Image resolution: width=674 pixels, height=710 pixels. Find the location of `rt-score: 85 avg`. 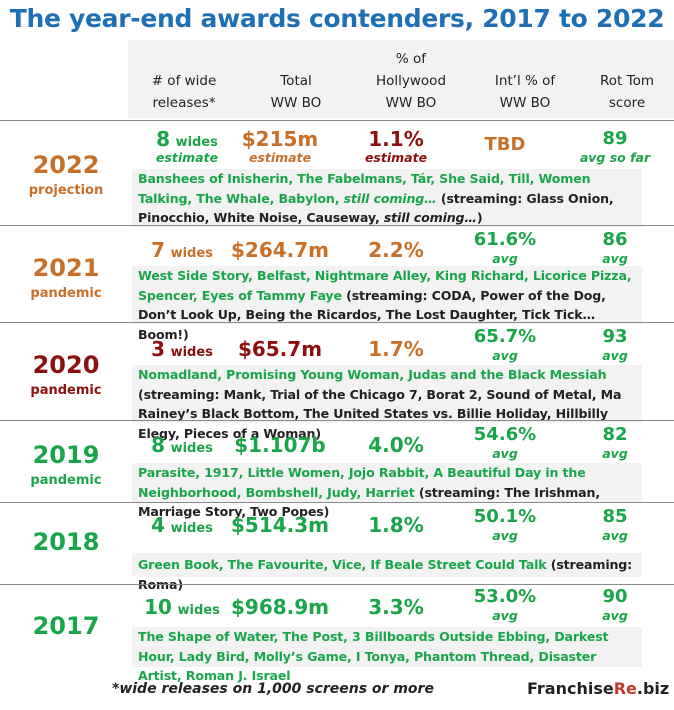

rt-score: 85 avg is located at coordinates (615, 524).